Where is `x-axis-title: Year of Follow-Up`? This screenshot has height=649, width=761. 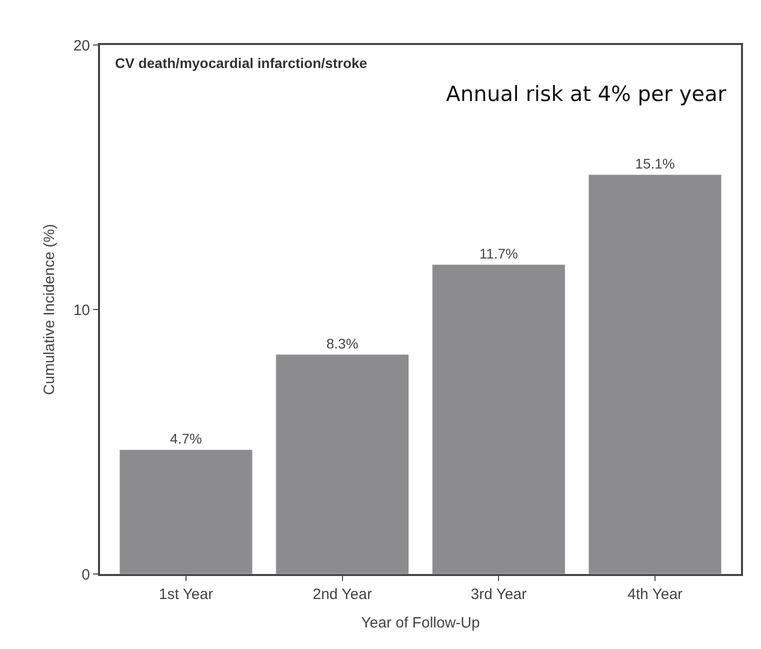
x-axis-title: Year of Follow-Up is located at coordinates (420, 623).